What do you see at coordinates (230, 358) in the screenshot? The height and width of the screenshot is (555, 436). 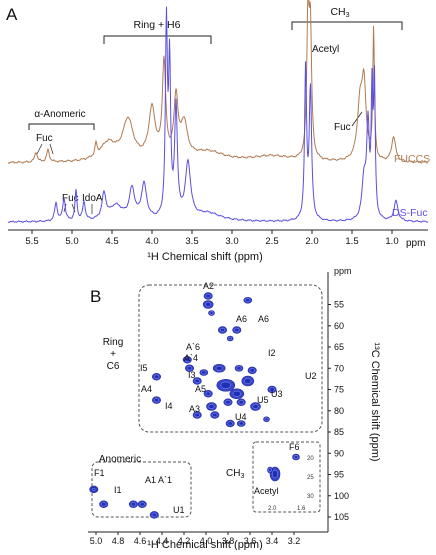 I see `ring-c6-region-box` at bounding box center [230, 358].